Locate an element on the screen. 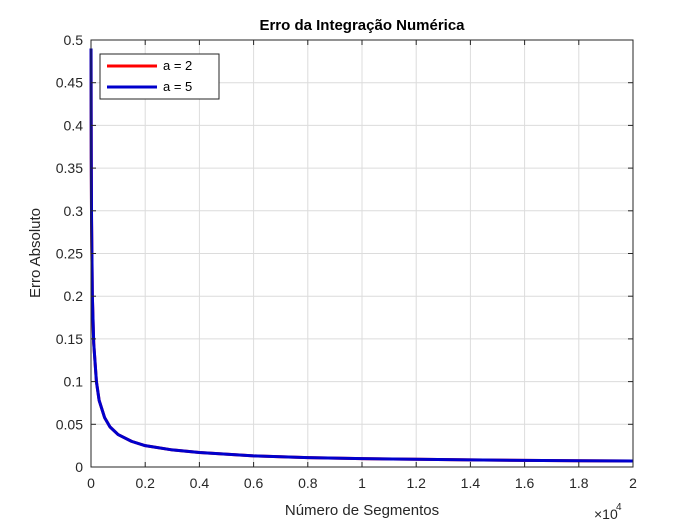 Image resolution: width=700 pixels, height=525 pixels. x-tick-label: 0.4 is located at coordinates (200, 483).